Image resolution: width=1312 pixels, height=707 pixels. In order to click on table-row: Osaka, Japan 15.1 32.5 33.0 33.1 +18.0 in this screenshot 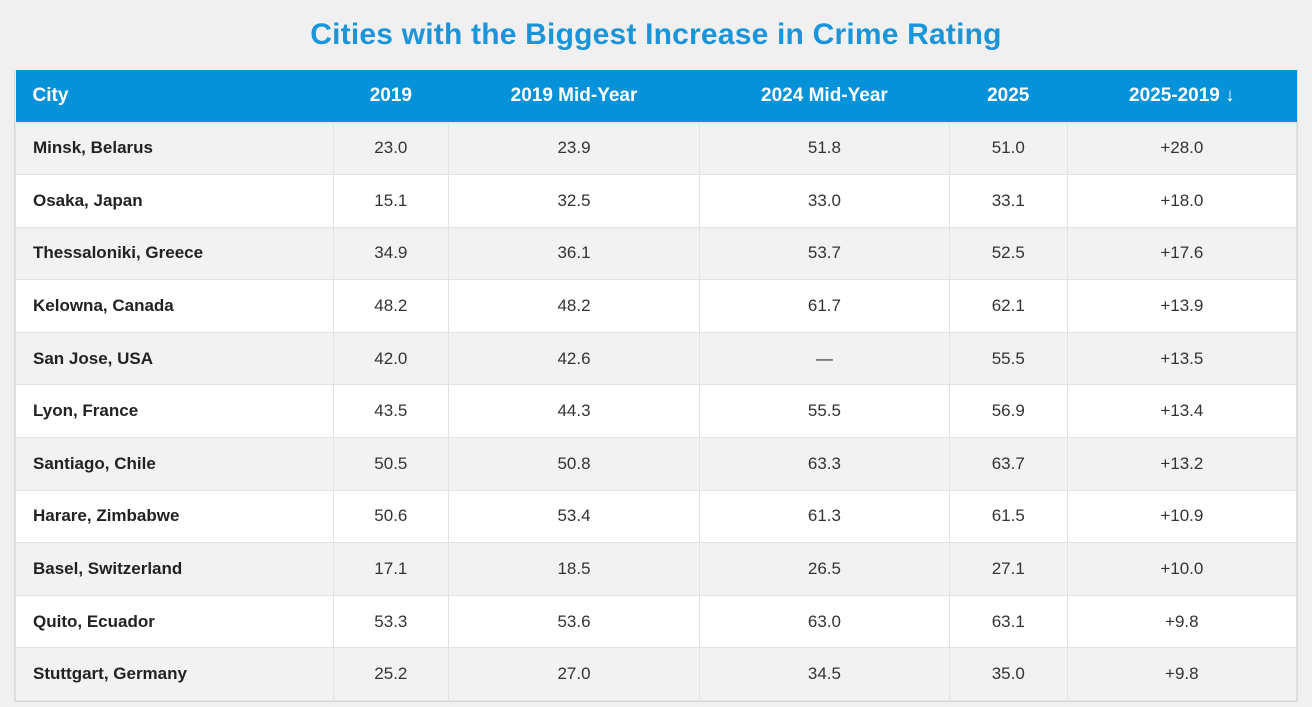, I will do `click(656, 201)`.